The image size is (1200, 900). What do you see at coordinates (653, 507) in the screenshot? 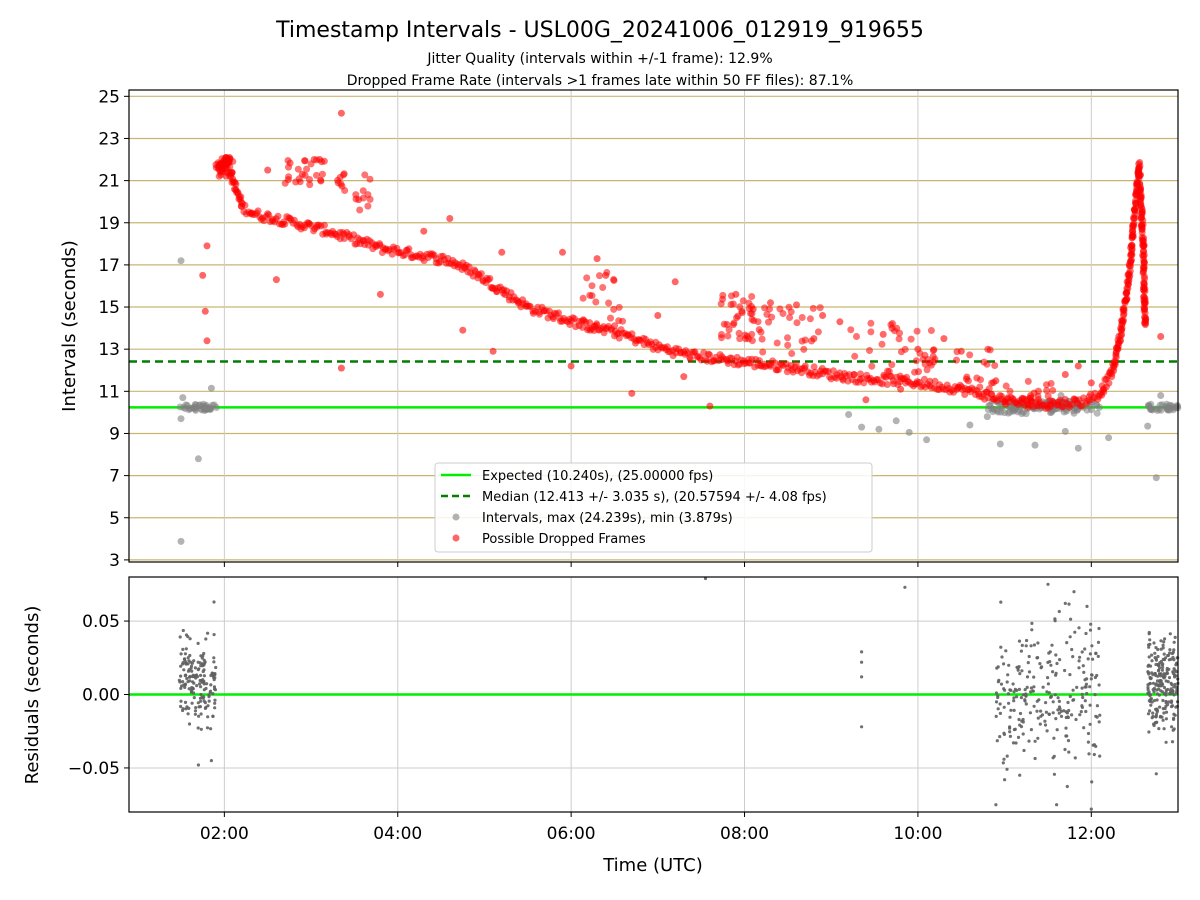
I see `legend-box` at bounding box center [653, 507].